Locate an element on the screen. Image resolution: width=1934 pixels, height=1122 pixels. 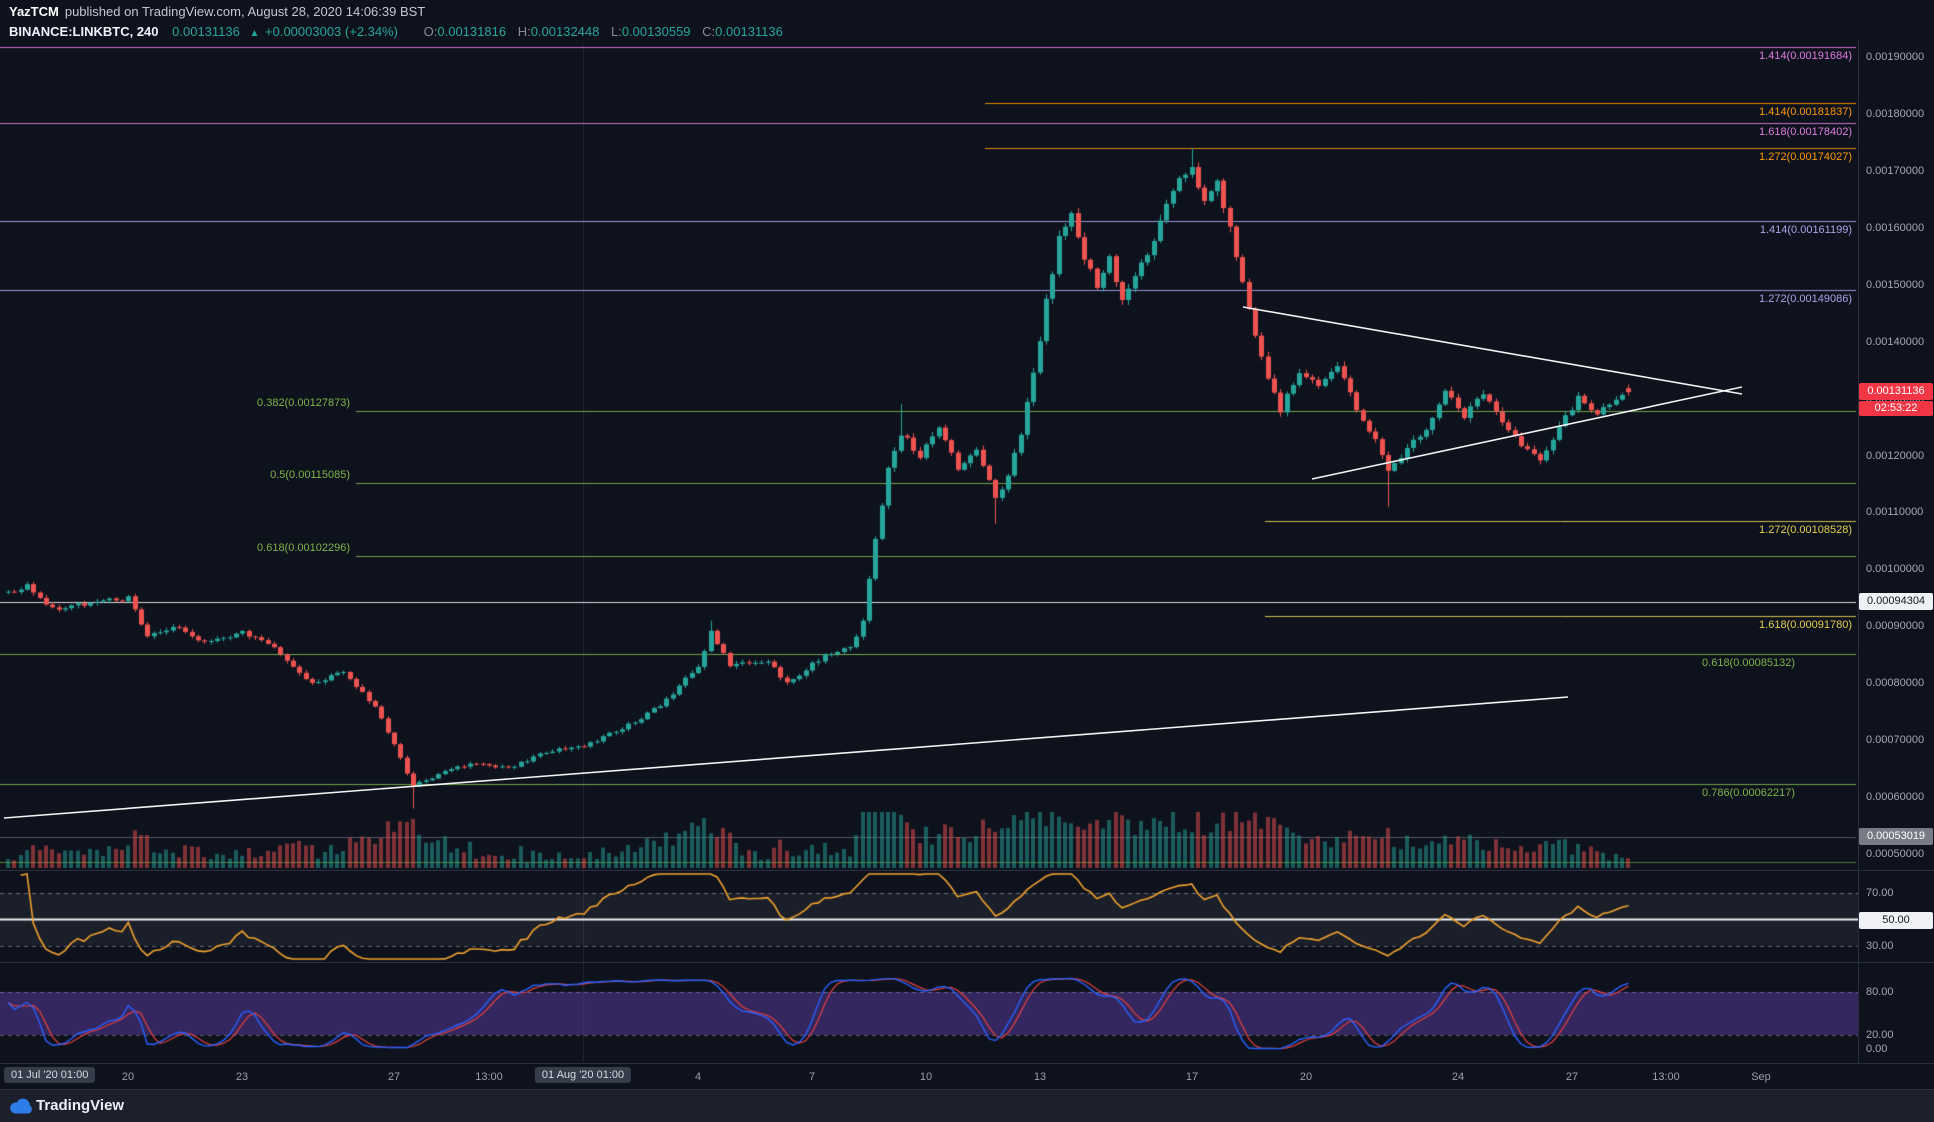
stoch-scale-label: 80.00 is located at coordinates (1880, 992).